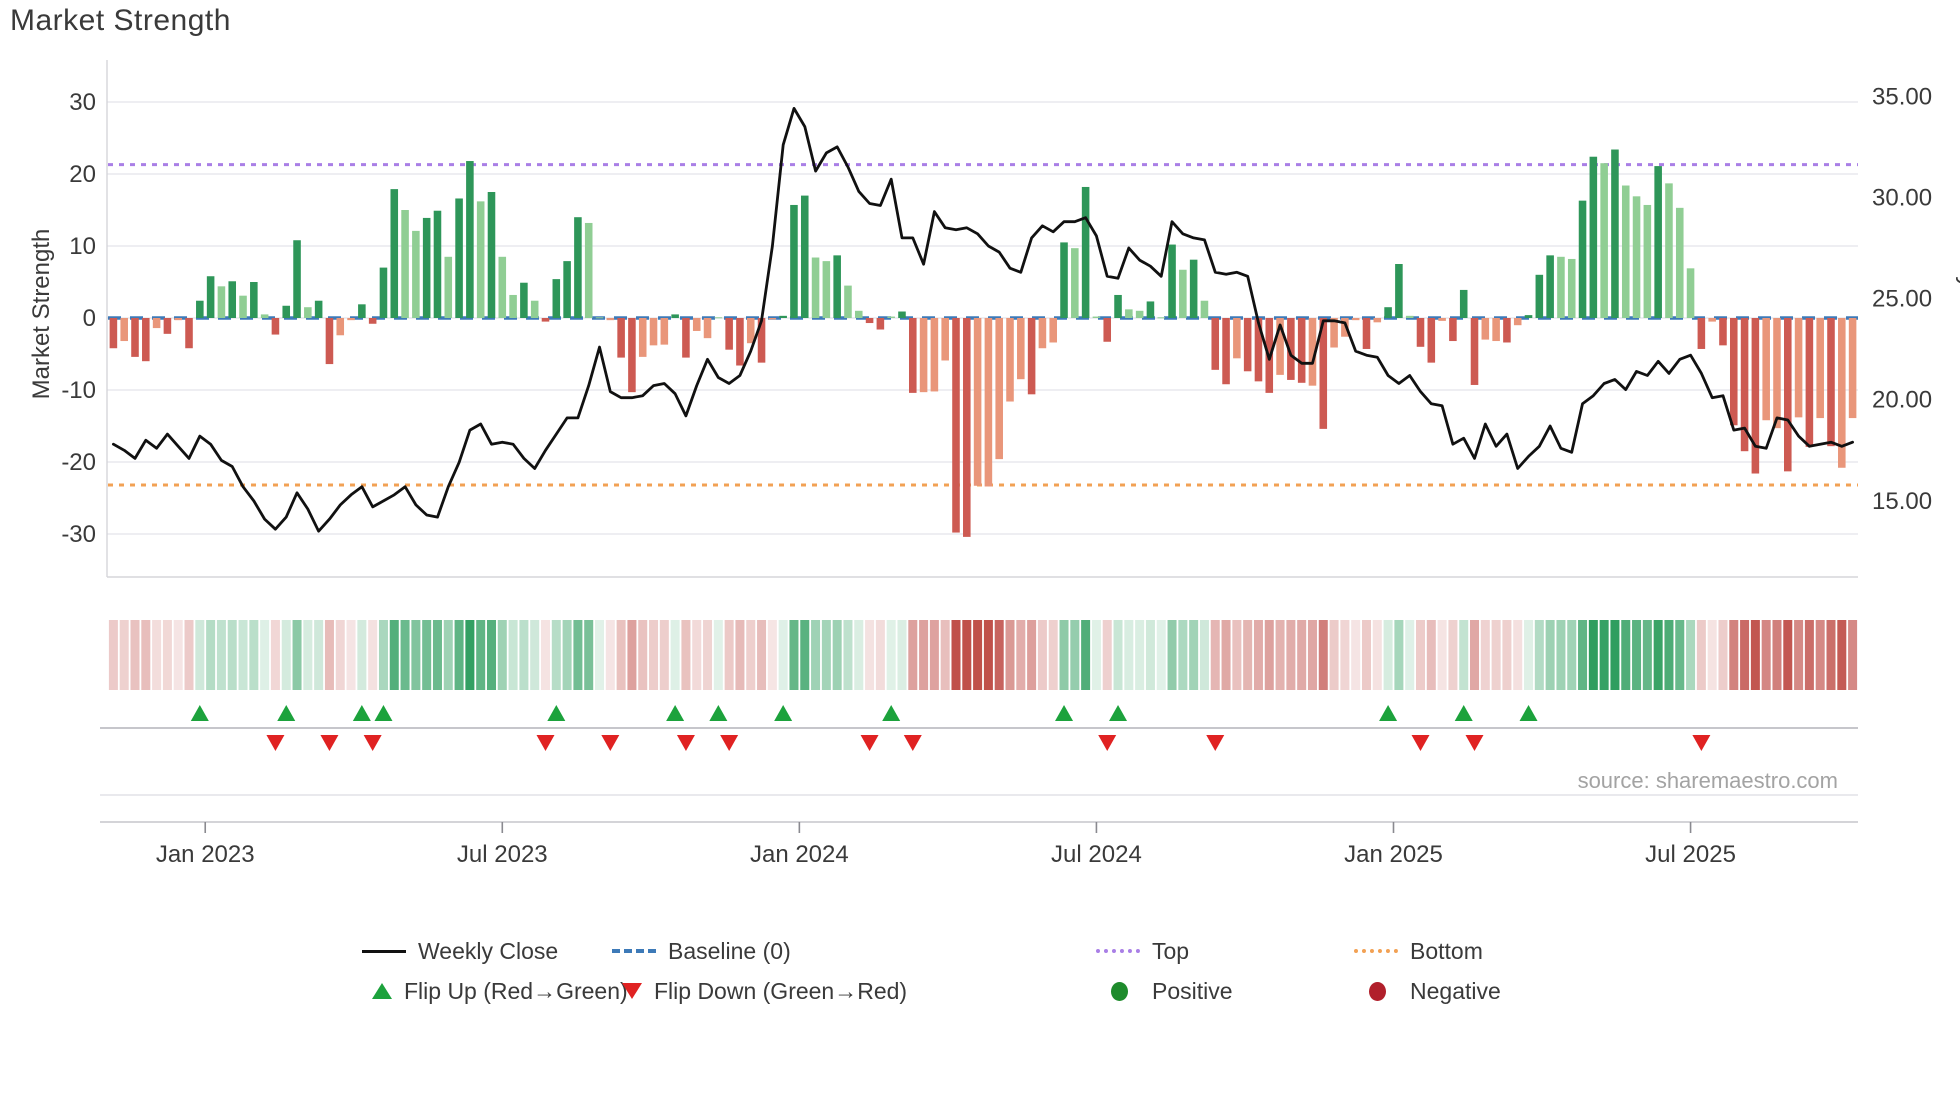  Describe the element at coordinates (500, 991) in the screenshot. I see `legend-item-flip-up: Flip Up (Red→Green)` at that location.